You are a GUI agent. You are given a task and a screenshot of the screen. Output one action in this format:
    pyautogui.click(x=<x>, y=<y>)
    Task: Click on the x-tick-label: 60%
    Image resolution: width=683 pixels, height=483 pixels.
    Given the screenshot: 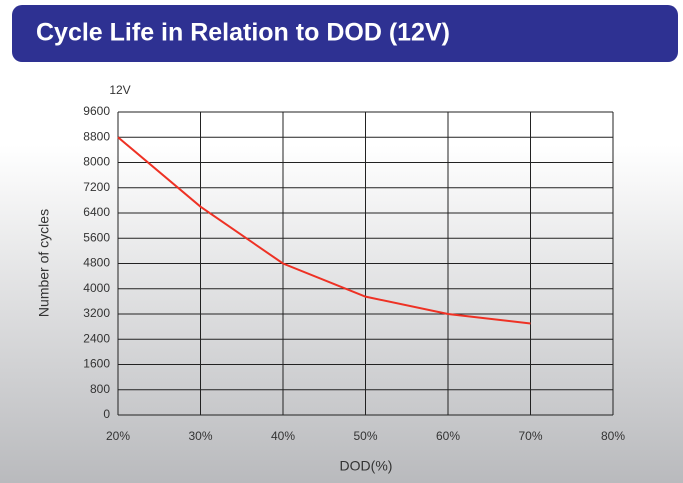 What is the action you would take?
    pyautogui.click(x=448, y=436)
    